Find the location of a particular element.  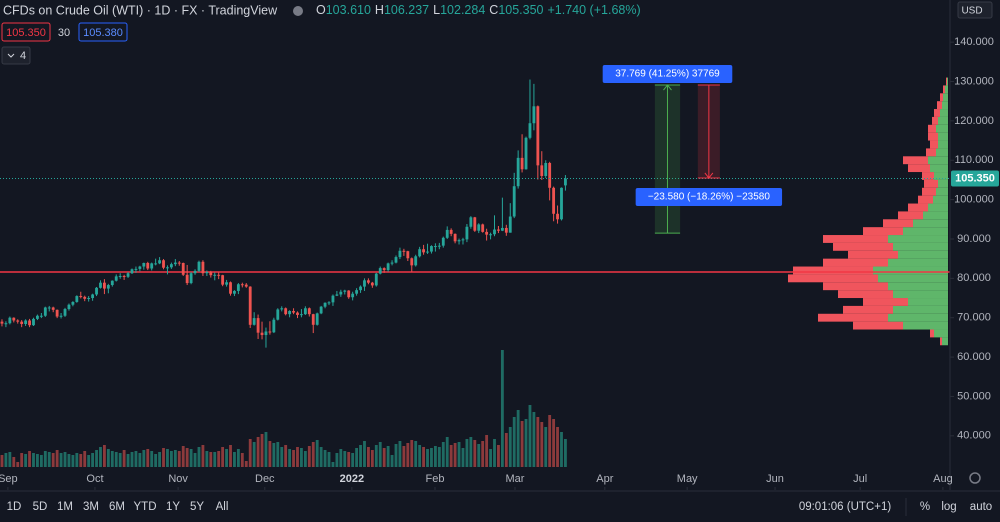

period-button: 6M is located at coordinates (117, 507).